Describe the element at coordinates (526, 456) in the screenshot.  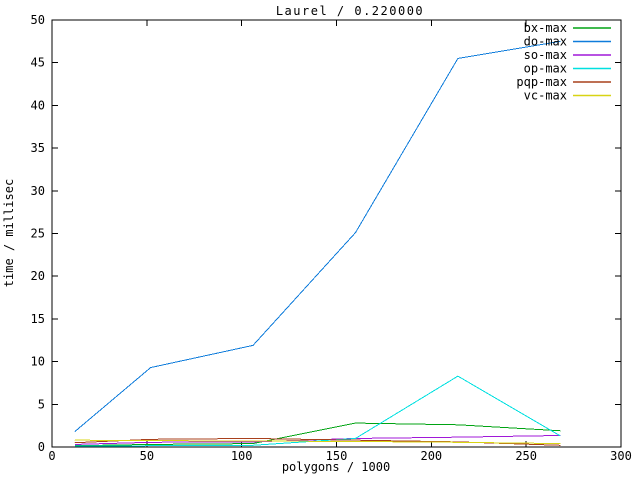
I see `x-tick-label: 250` at that location.